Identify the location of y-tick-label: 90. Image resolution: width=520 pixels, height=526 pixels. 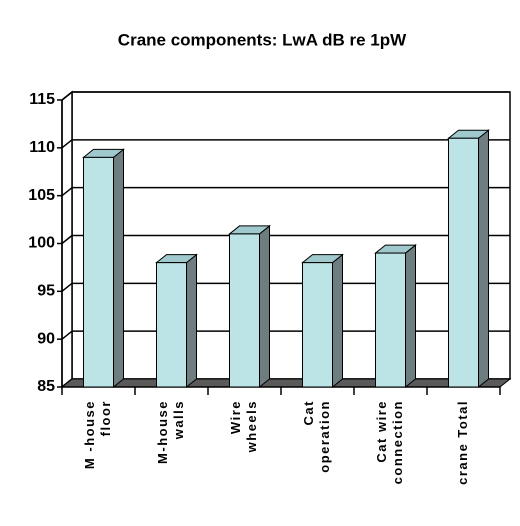
(46, 338).